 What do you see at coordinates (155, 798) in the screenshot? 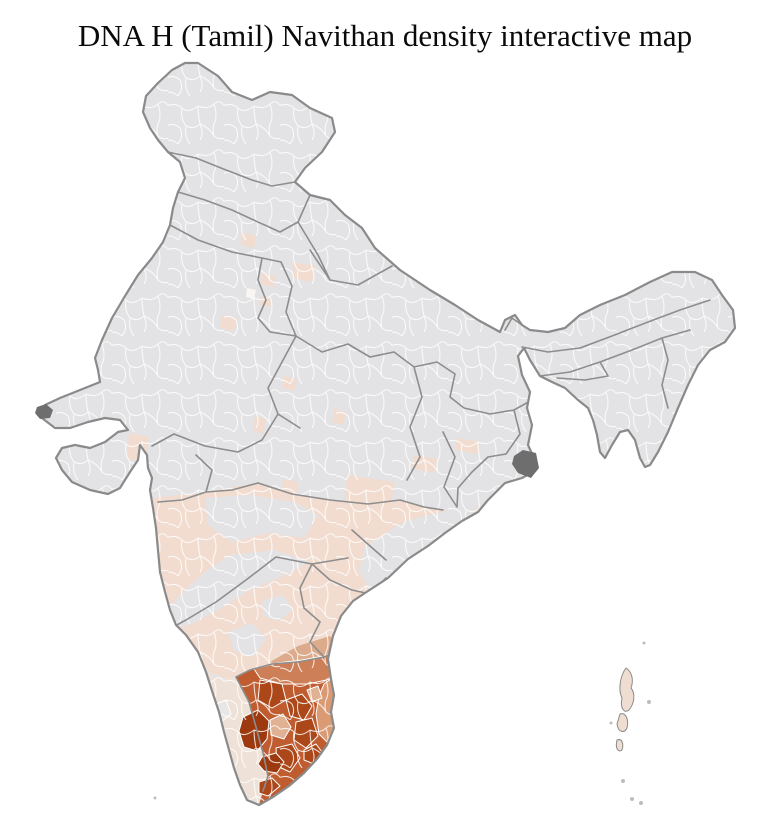
I see `lakshadweep-island` at bounding box center [155, 798].